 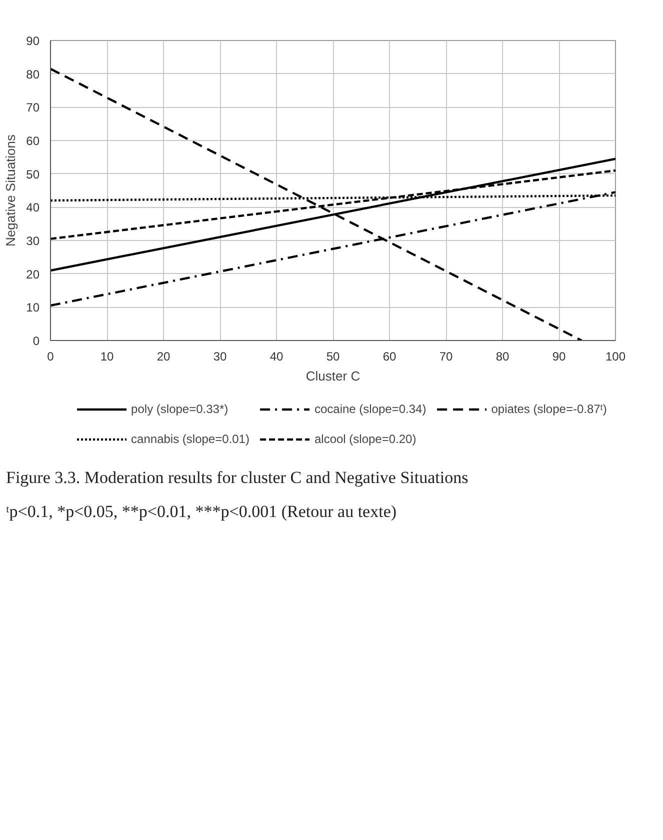 What do you see at coordinates (190, 439) in the screenshot?
I see `legend-label: cannabis (slope=0.01)` at bounding box center [190, 439].